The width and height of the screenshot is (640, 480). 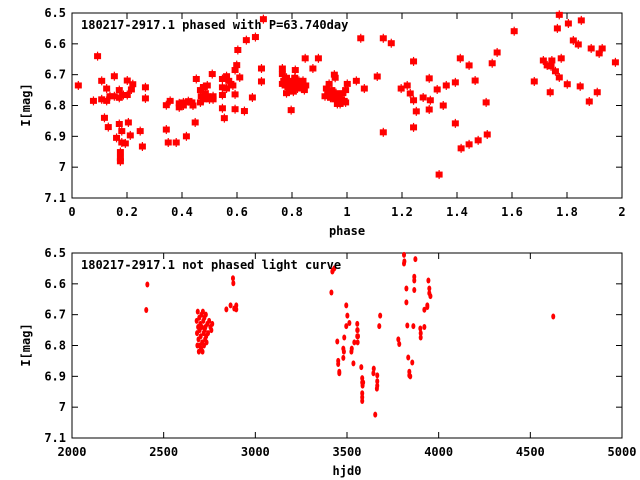 What do you see at coordinates (55, 376) in the screenshot?
I see `y-tick-label: 6.9` at bounding box center [55, 376].